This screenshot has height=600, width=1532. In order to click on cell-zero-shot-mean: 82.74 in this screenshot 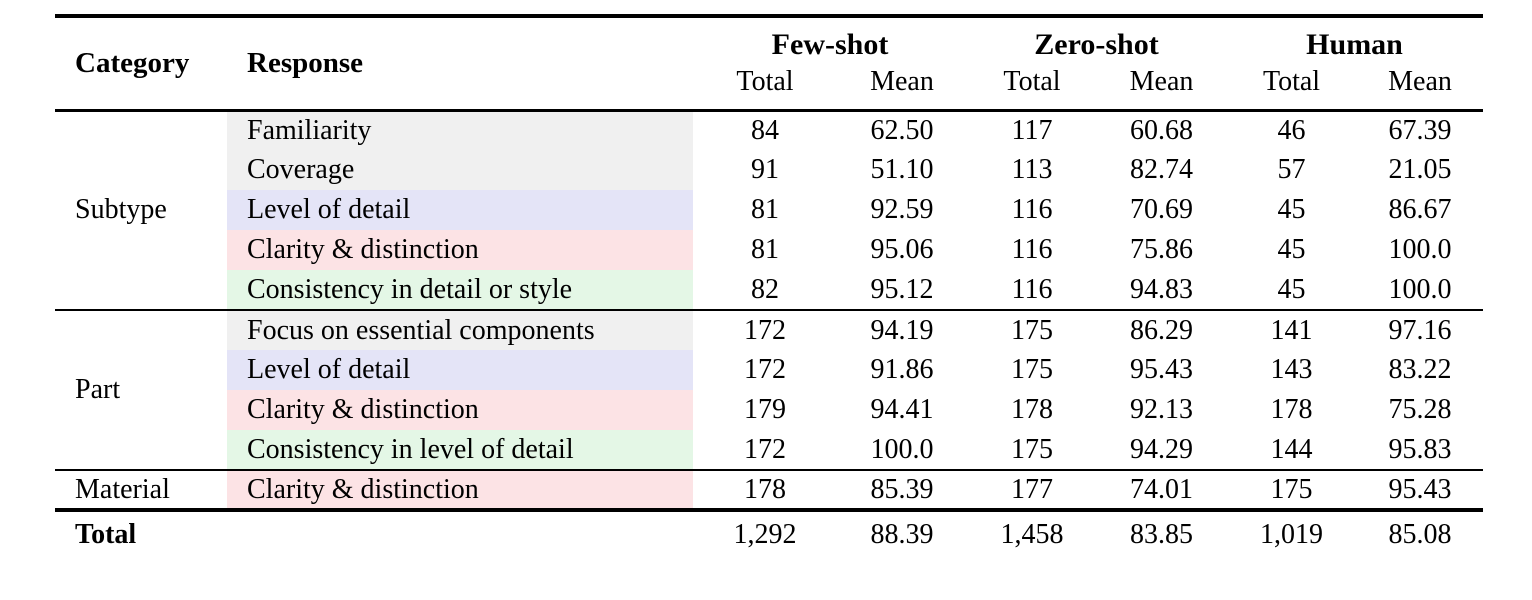, I will do `click(1161, 169)`.